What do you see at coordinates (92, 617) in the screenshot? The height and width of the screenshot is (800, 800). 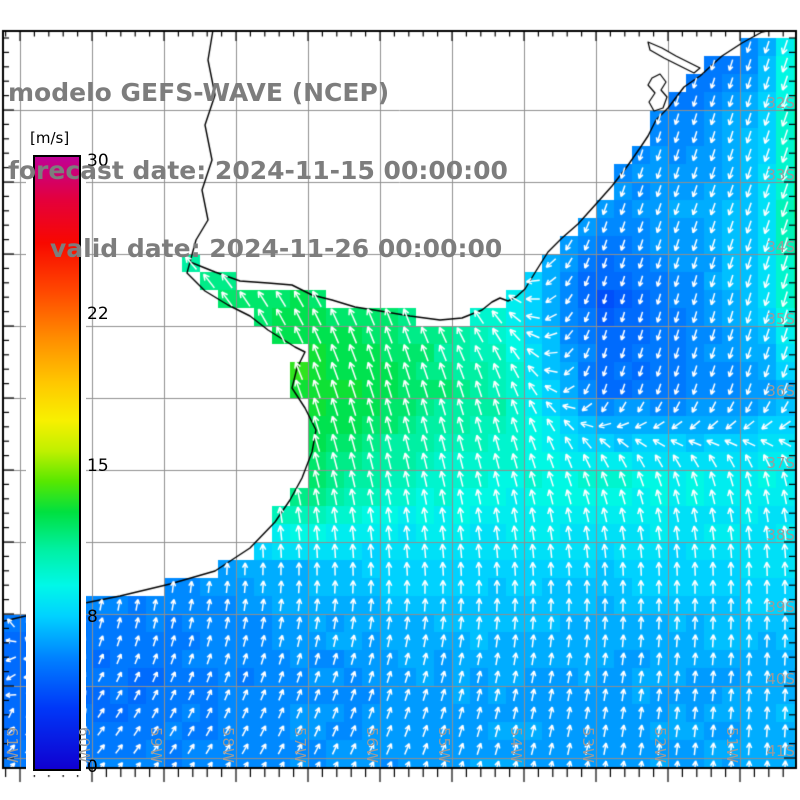 I see `colorbar-tick-8: 8` at bounding box center [92, 617].